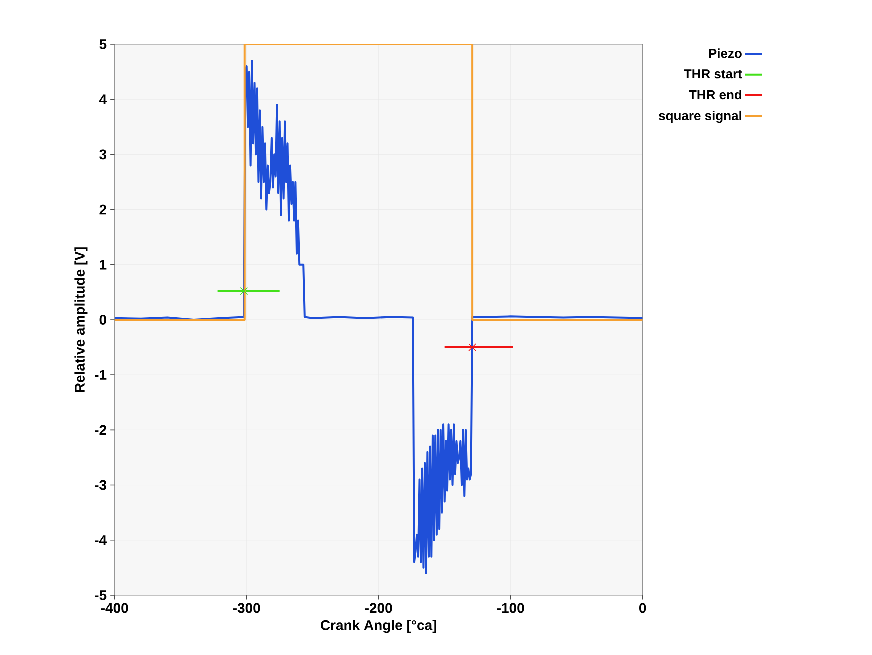 This screenshot has width=872, height=655. Describe the element at coordinates (713, 74) in the screenshot. I see `legend-label: THR start` at that location.